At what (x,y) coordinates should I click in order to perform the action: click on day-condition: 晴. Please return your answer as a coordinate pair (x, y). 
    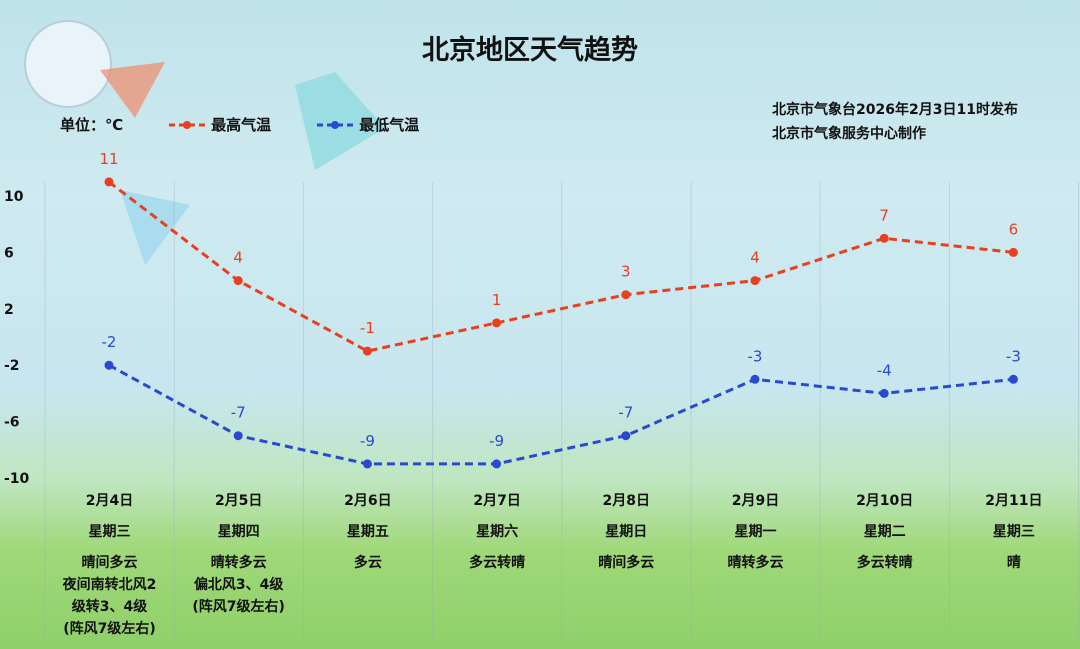
    Looking at the image, I should click on (1013, 563).